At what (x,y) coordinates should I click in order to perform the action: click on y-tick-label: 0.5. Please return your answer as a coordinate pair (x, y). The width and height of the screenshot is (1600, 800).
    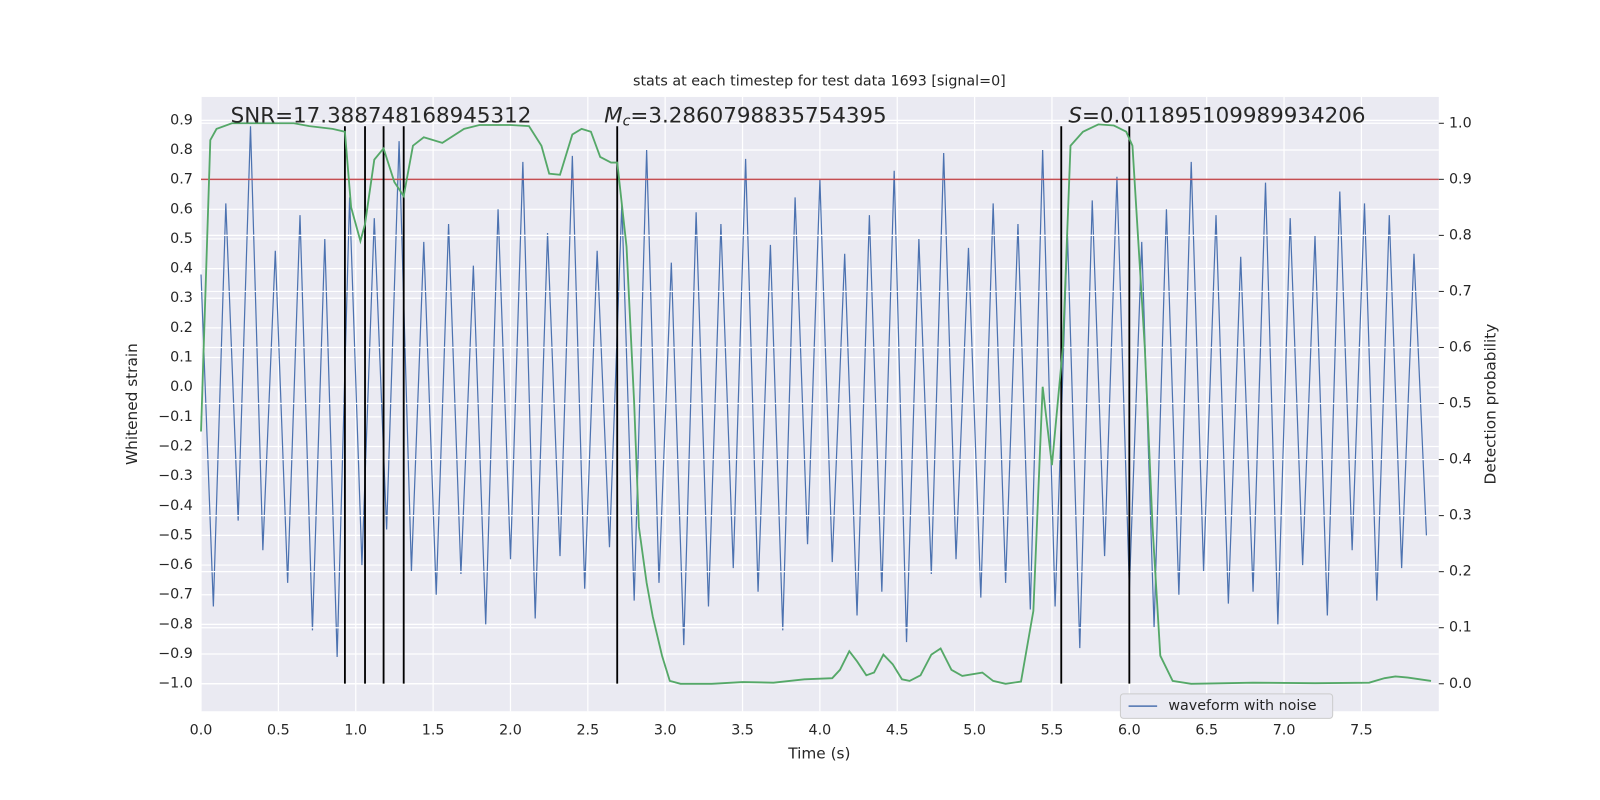
    Looking at the image, I should click on (181, 239).